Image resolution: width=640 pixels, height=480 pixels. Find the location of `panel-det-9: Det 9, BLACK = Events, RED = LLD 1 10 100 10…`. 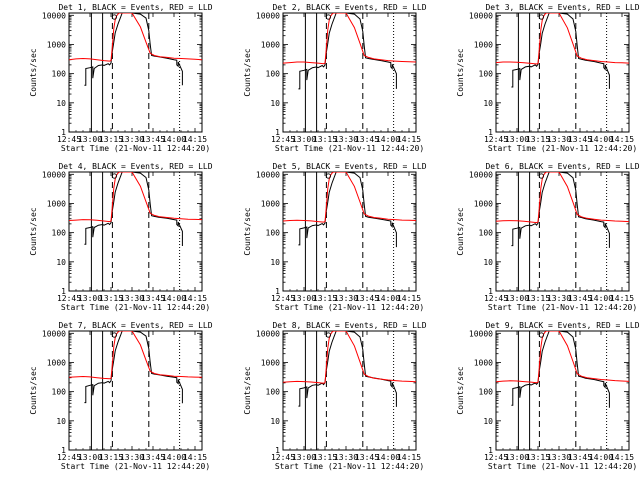

panel-det-9: Det 9, BLACK = Events, RED = LLD 1 10 100 10… is located at coordinates (548, 396).